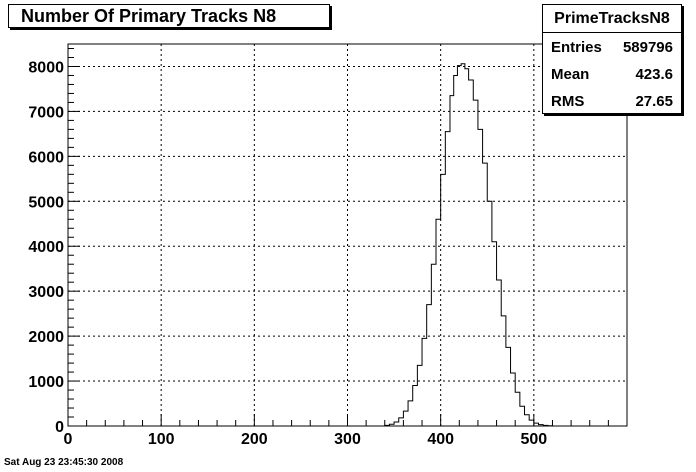  I want to click on x-axis-ticks, so click(338, 420).